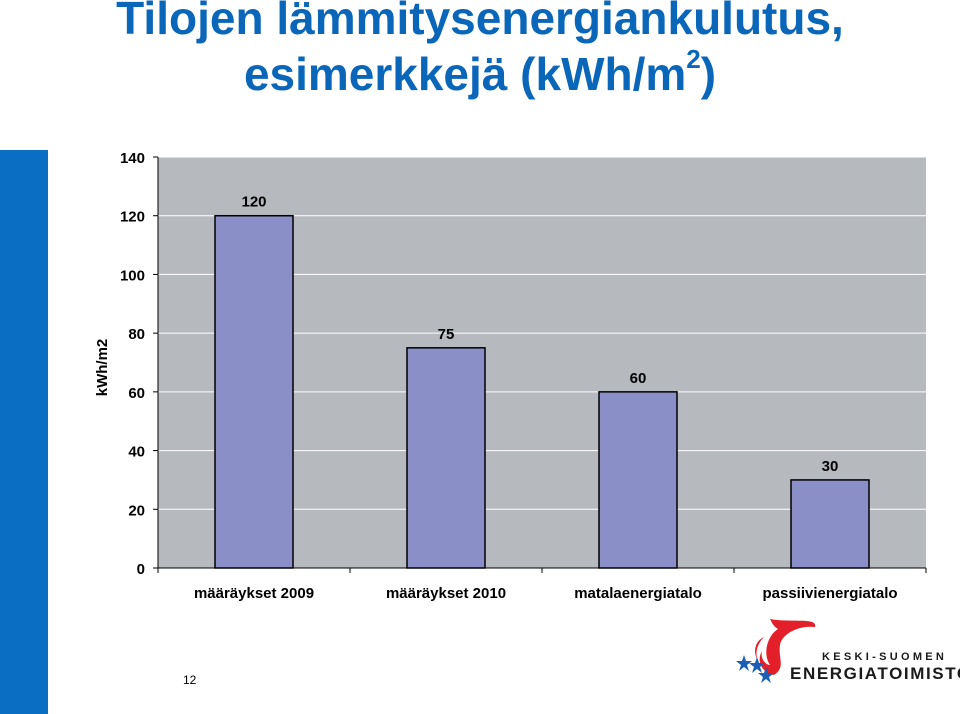 The width and height of the screenshot is (960, 714). I want to click on title-line-2-end: ), so click(708, 74).